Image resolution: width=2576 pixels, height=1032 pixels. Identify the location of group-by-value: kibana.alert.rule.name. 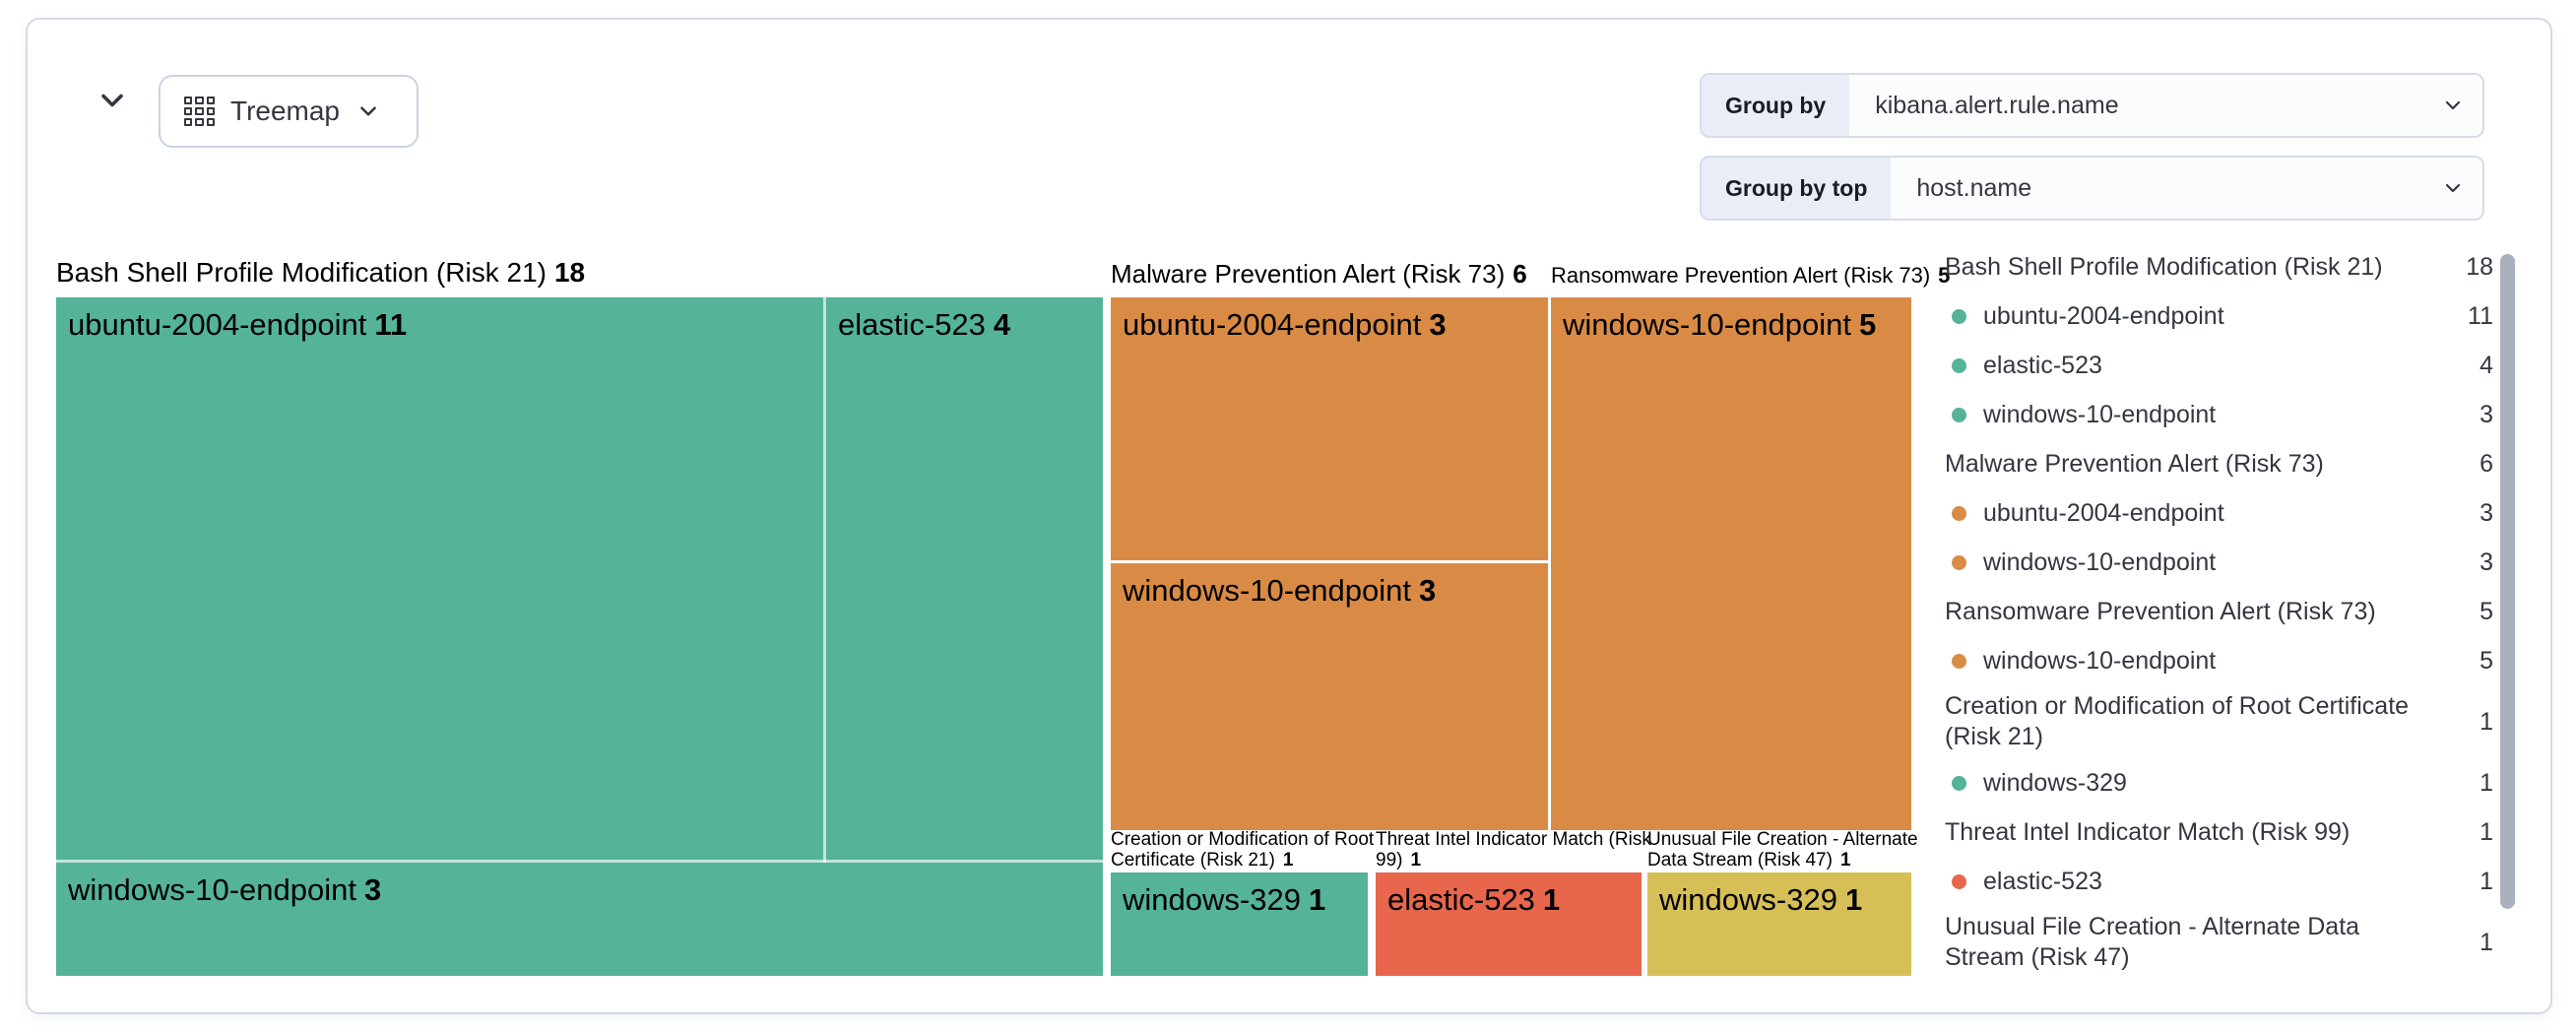
(1997, 105).